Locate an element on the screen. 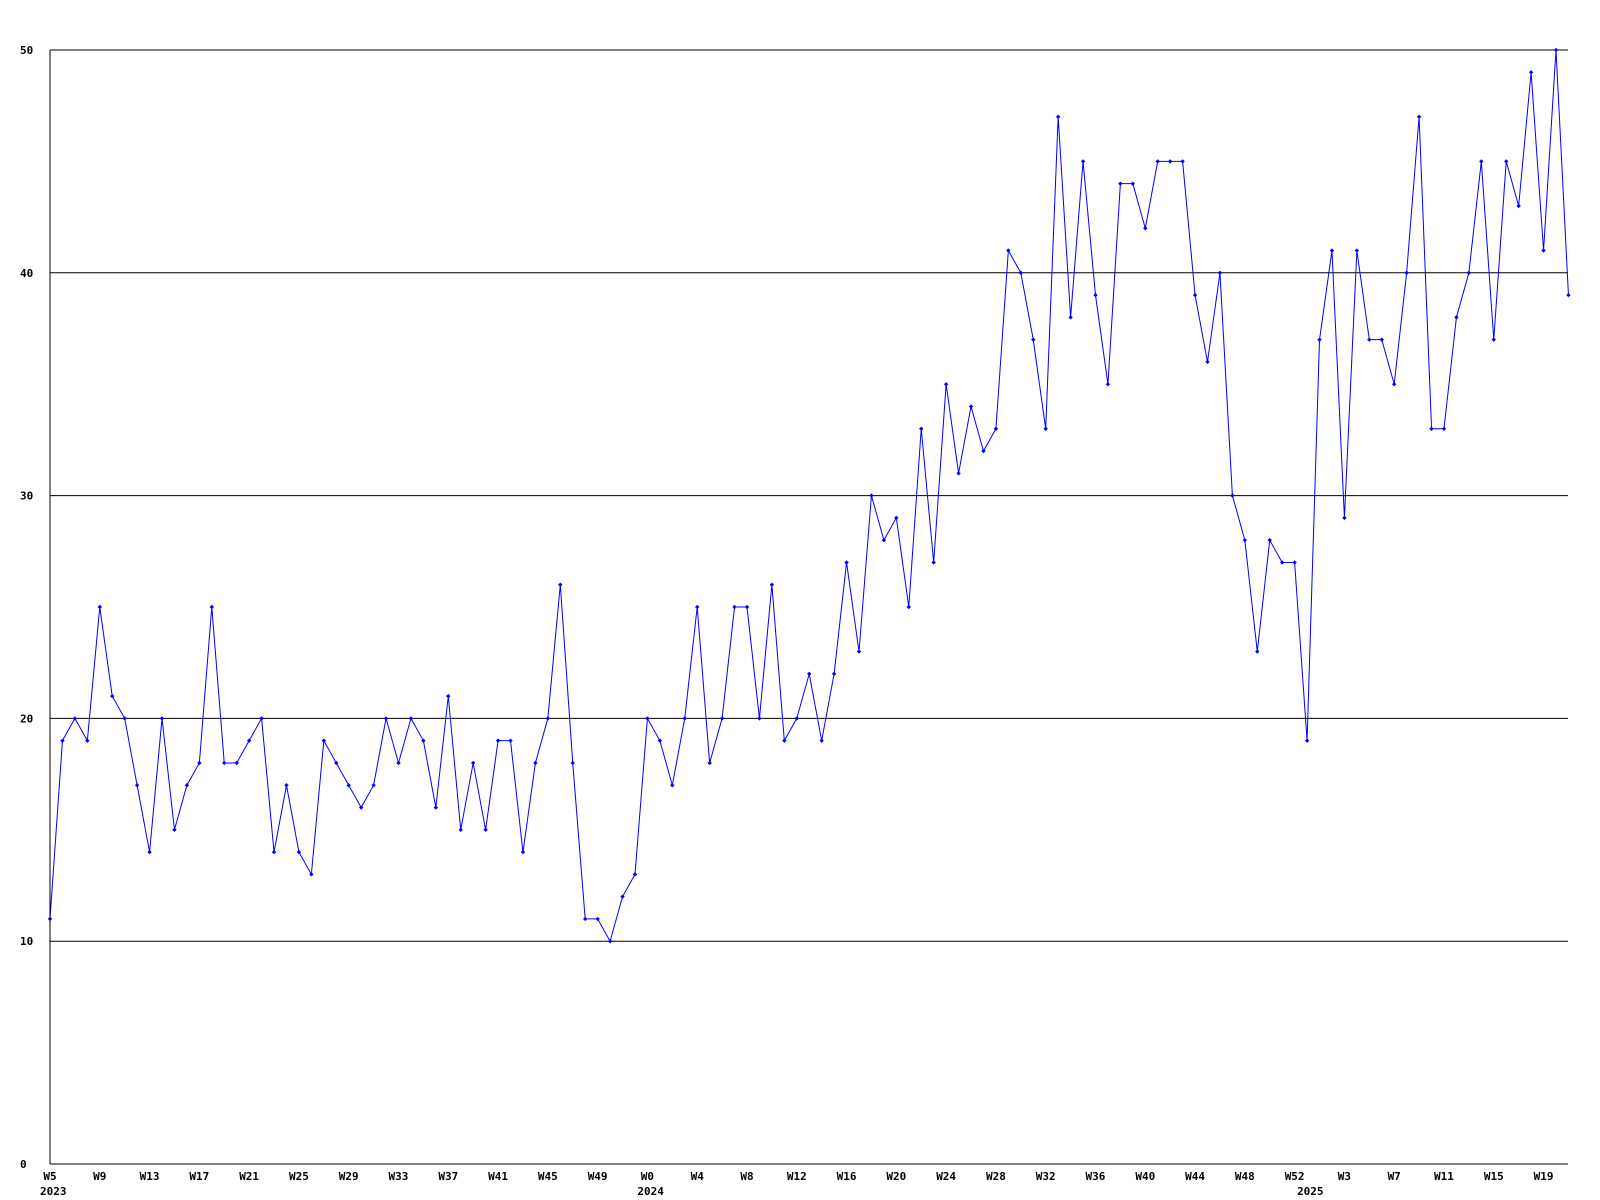 This screenshot has height=1200, width=1600. y-tick-label: 40 is located at coordinates (26, 273).